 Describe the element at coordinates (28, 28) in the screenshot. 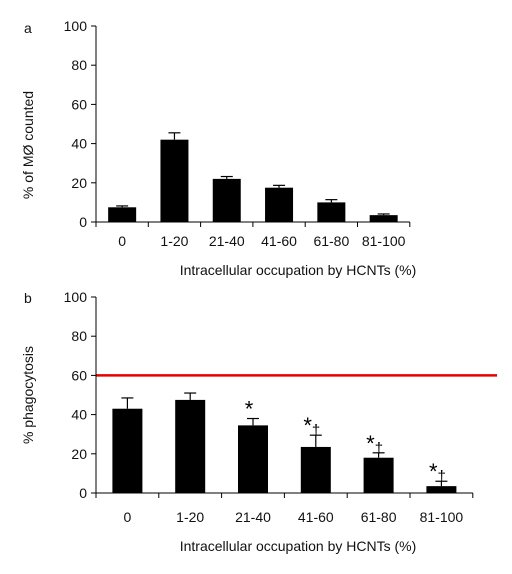

I see `panel-a-label: a` at that location.